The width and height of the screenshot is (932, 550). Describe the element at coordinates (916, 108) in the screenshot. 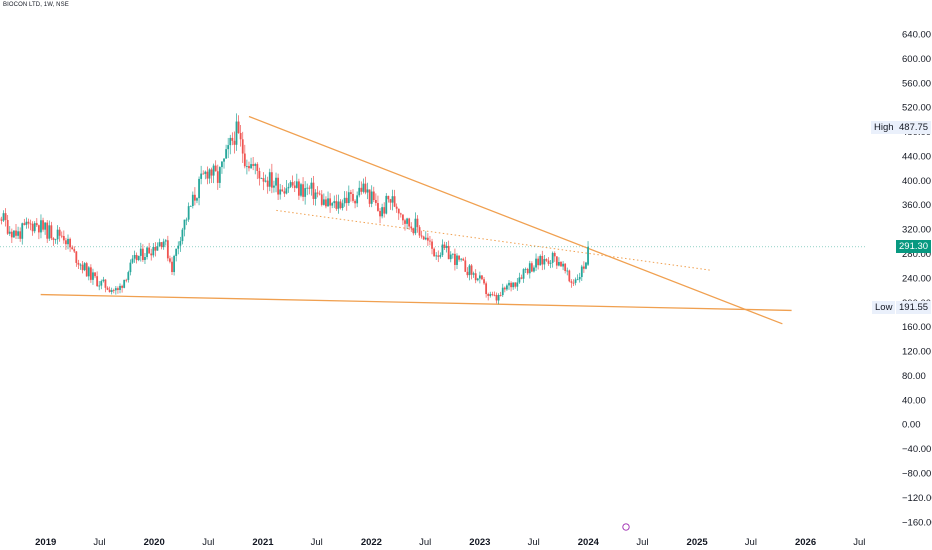

I see `y-tick-label: 520.00` at that location.